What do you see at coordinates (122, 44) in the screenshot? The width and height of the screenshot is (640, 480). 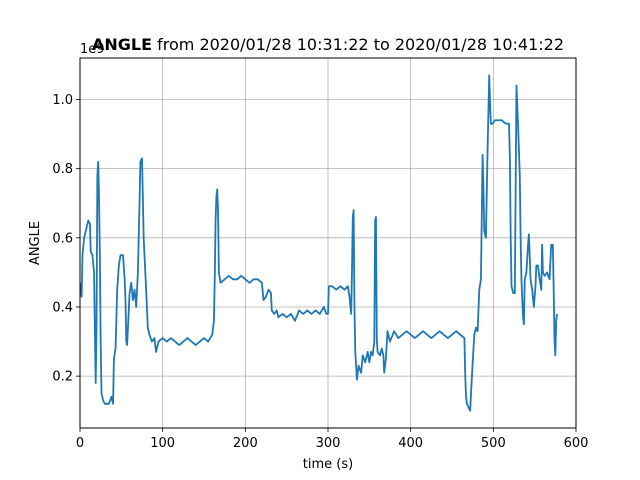 I see `chart-title-bold: ANGLE` at bounding box center [122, 44].